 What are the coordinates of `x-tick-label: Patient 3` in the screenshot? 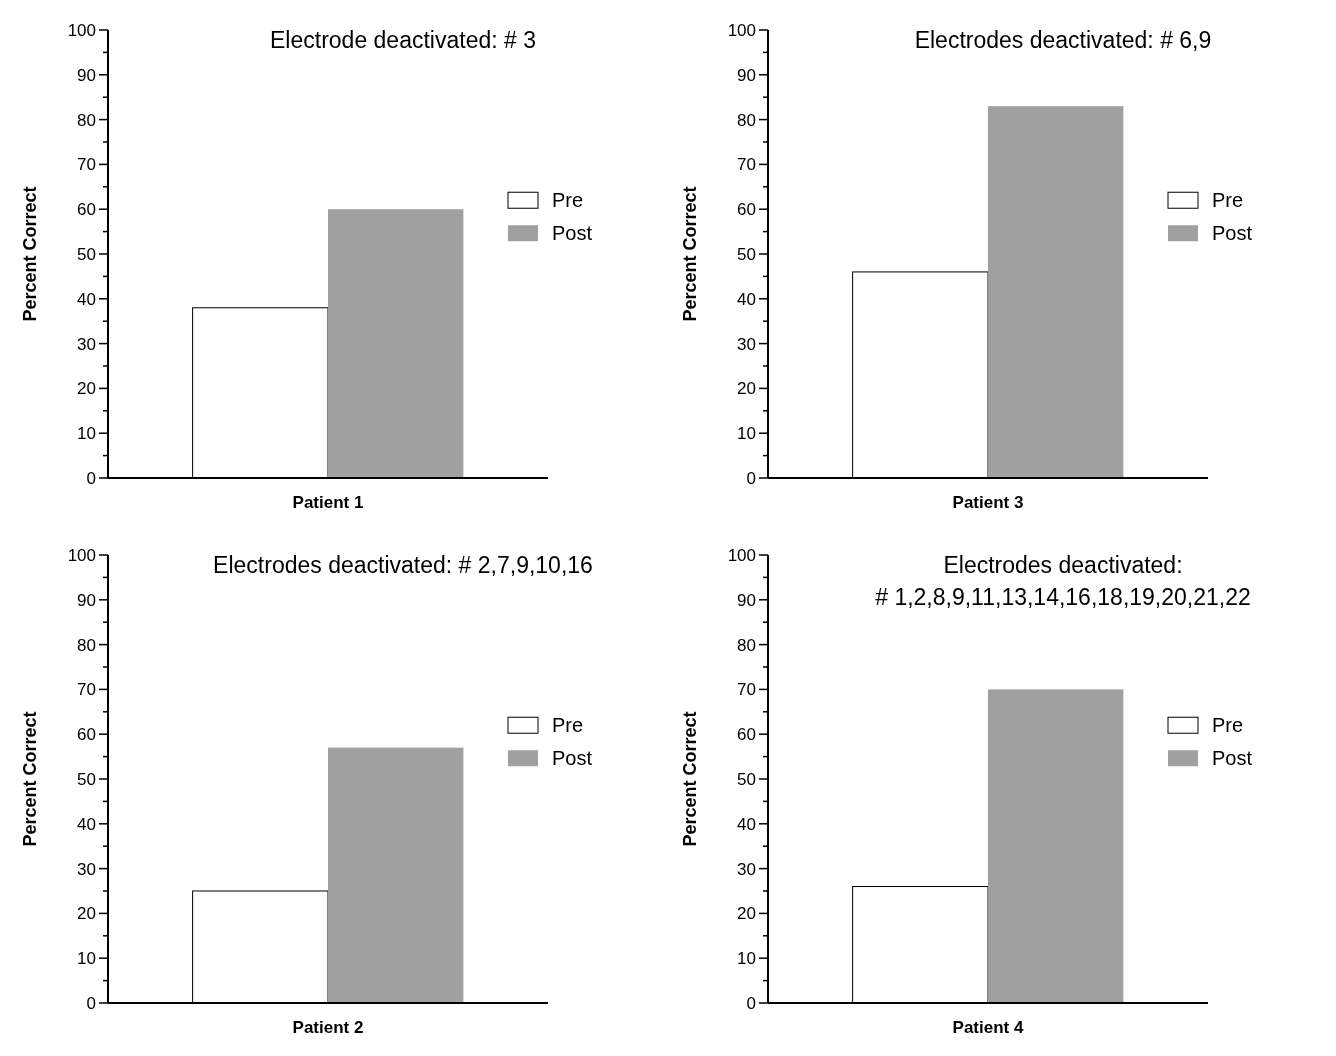 It's located at (988, 502).